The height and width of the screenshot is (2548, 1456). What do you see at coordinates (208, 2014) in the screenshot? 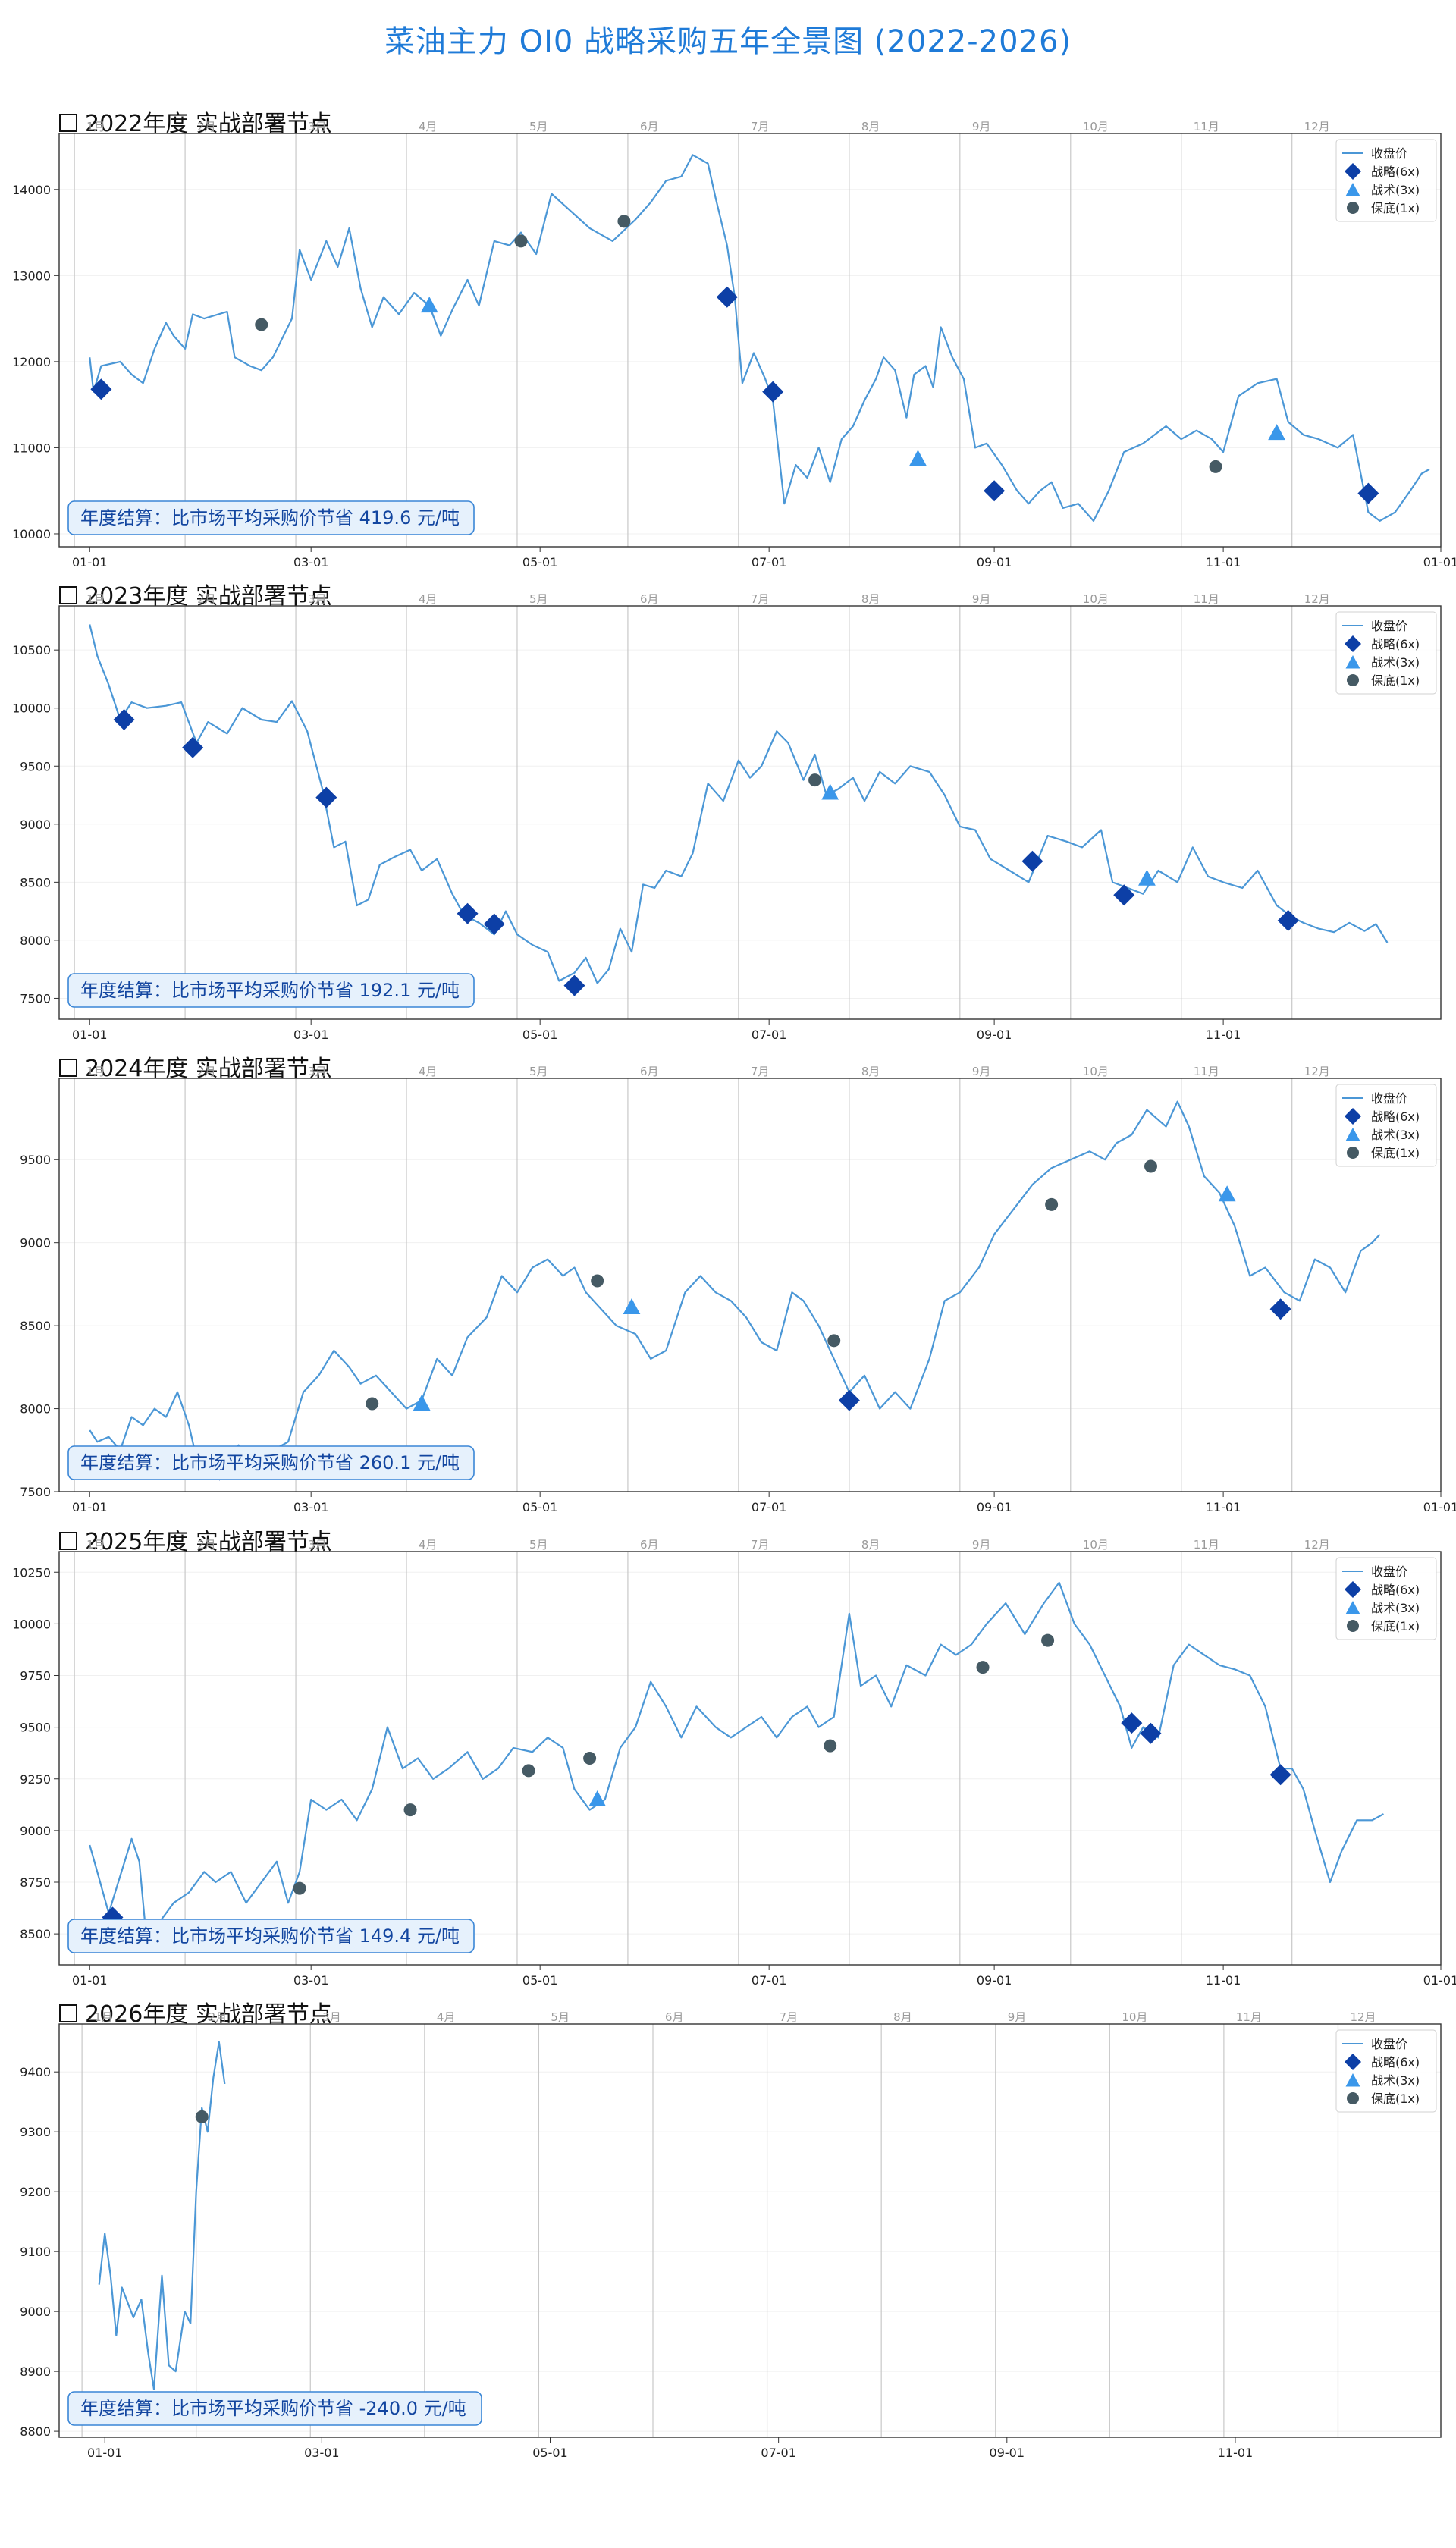
I see `panel-title-text: 2026年度 实战部署节点` at bounding box center [208, 2014].